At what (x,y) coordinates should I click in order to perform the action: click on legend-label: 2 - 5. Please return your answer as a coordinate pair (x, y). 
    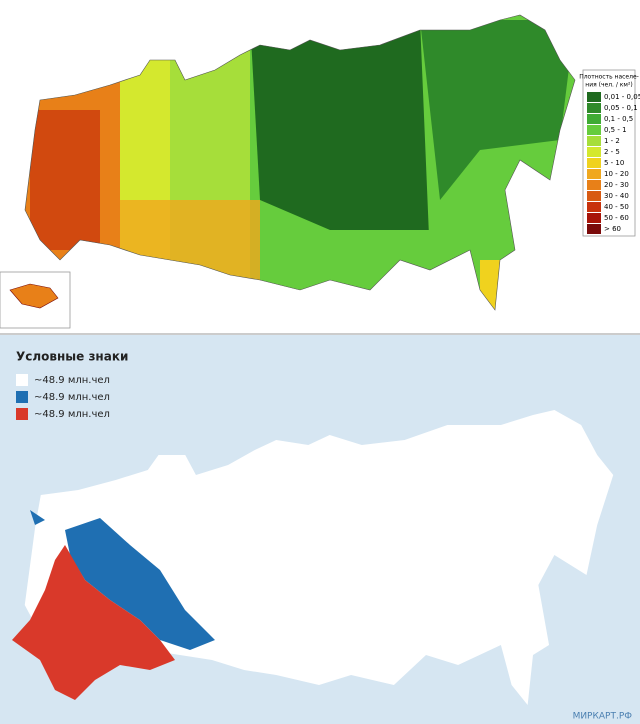
    Looking at the image, I should click on (612, 152).